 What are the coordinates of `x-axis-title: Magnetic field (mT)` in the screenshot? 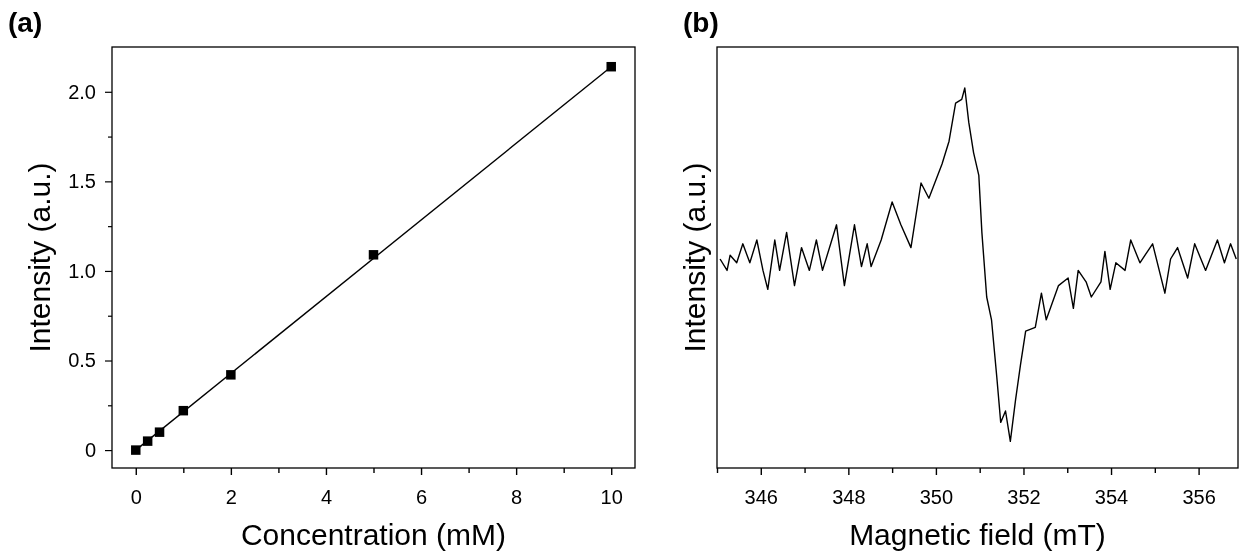 It's located at (977, 534).